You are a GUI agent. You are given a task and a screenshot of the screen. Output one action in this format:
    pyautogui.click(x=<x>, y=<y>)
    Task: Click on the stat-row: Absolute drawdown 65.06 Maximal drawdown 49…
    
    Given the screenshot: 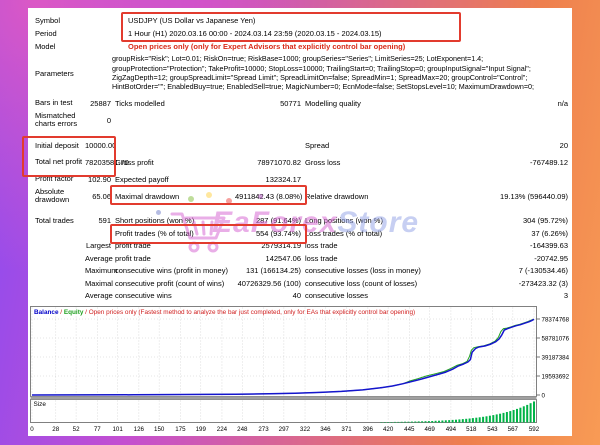 What is the action you would take?
    pyautogui.click(x=300, y=196)
    